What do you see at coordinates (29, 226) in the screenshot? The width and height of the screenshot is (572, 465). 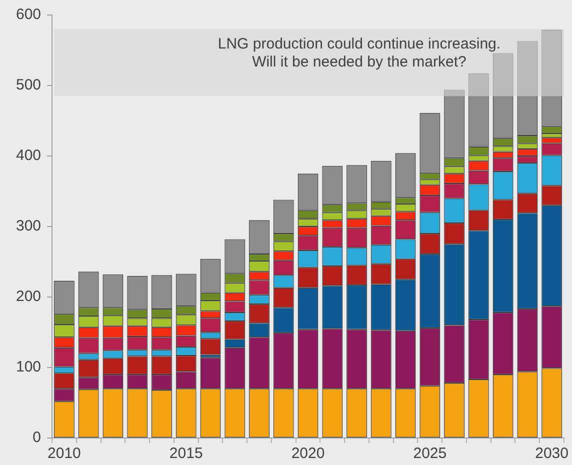 I see `y-tick-label: 300` at bounding box center [29, 226].